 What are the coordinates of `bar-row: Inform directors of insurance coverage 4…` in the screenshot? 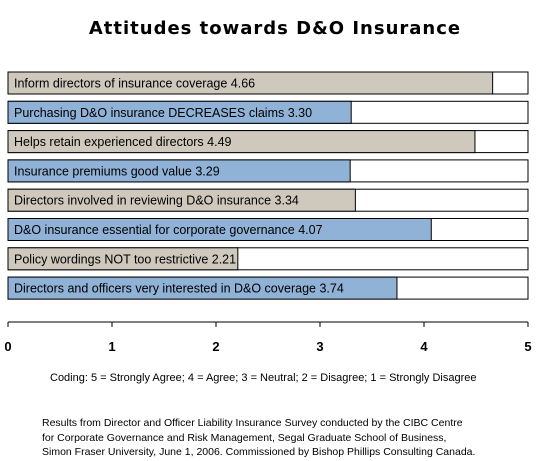 It's located at (268, 83).